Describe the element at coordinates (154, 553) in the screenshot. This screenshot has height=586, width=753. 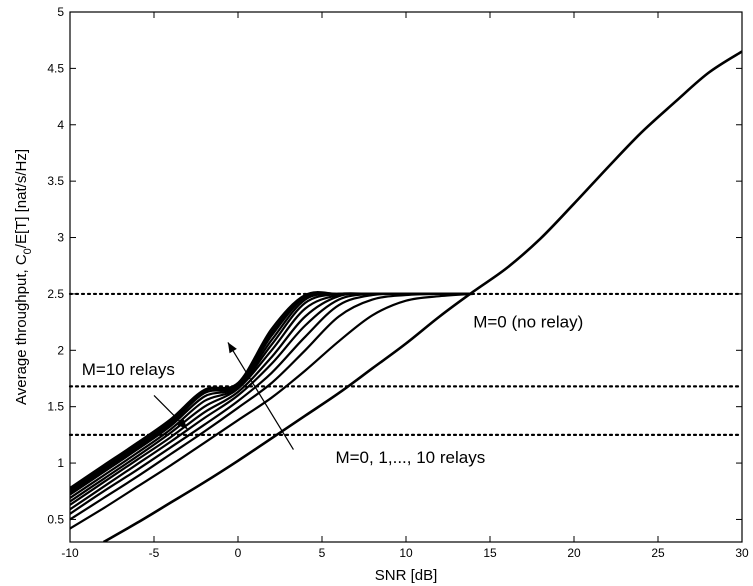
I see `x-tick-label: -5` at that location.